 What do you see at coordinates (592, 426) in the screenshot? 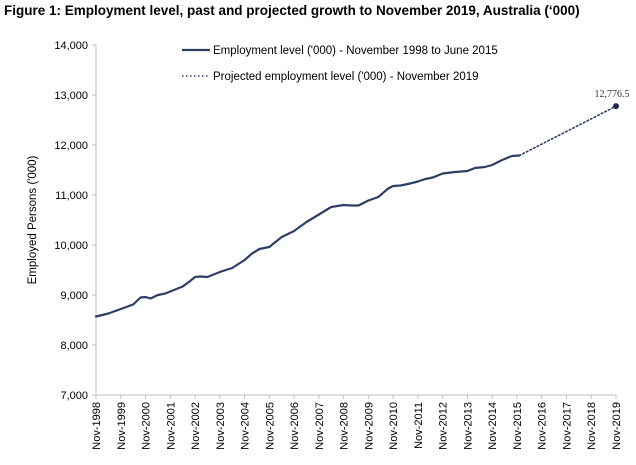
I see `x-tick-label: Nov-2018` at bounding box center [592, 426].